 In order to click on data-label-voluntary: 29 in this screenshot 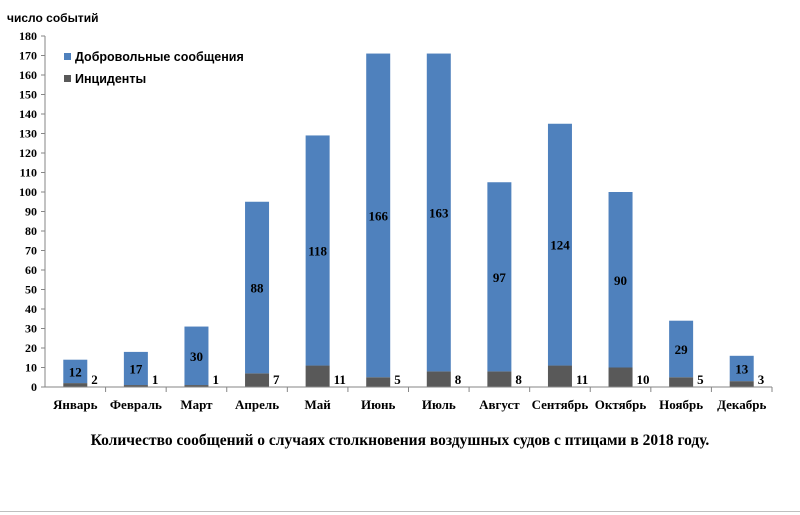, I will do `click(682, 349)`.